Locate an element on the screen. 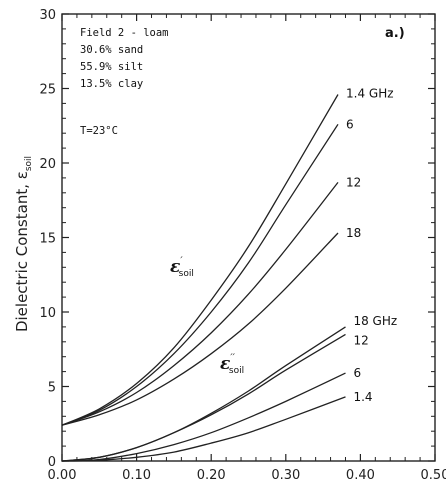 The height and width of the screenshot is (488, 446). series-label: 18 GHz is located at coordinates (375, 321).